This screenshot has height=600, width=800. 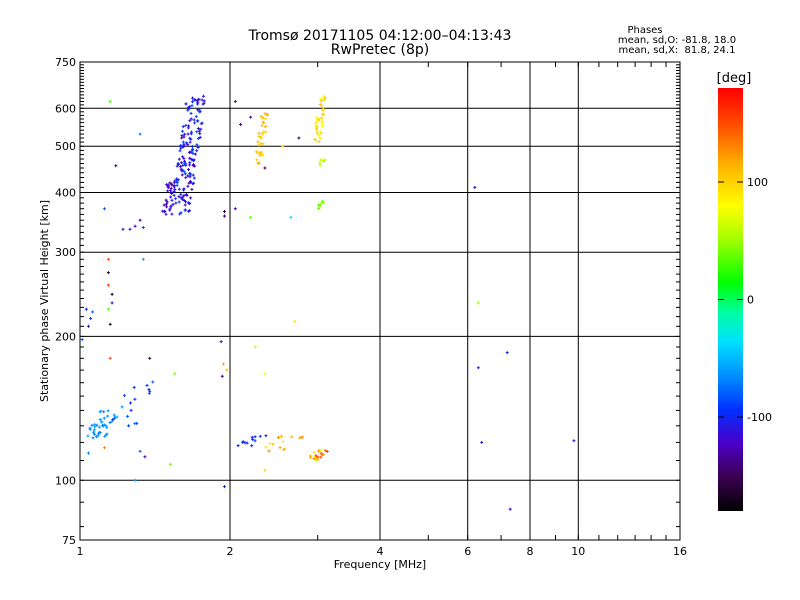 I want to click on x-tick-label: 1, so click(x=80, y=551).